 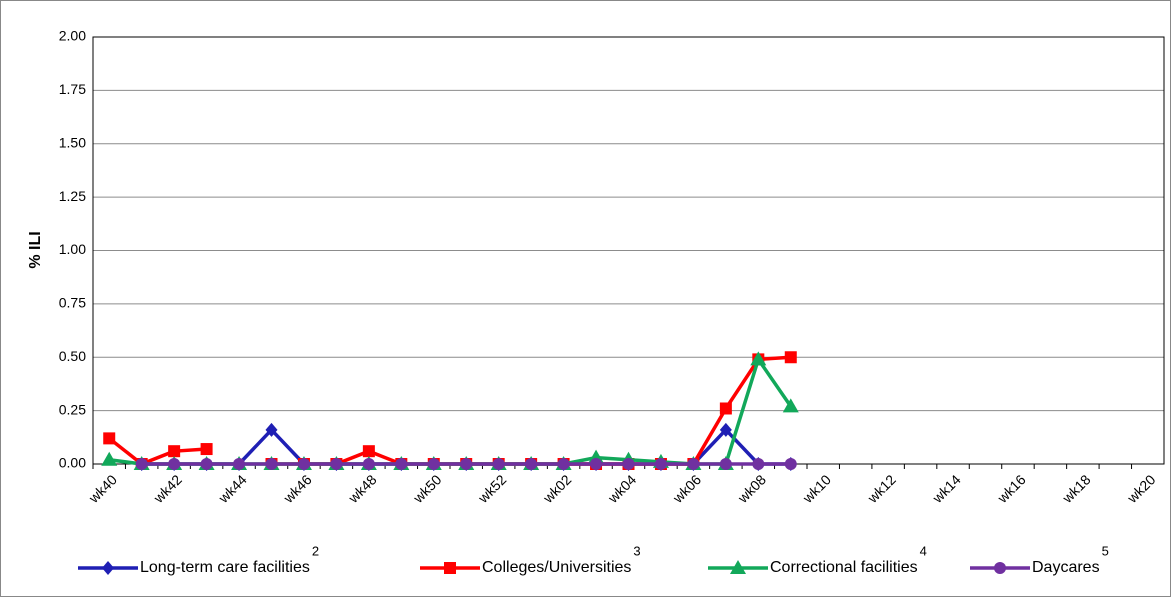 What do you see at coordinates (923, 550) in the screenshot?
I see `legend-superscript: 4` at bounding box center [923, 550].